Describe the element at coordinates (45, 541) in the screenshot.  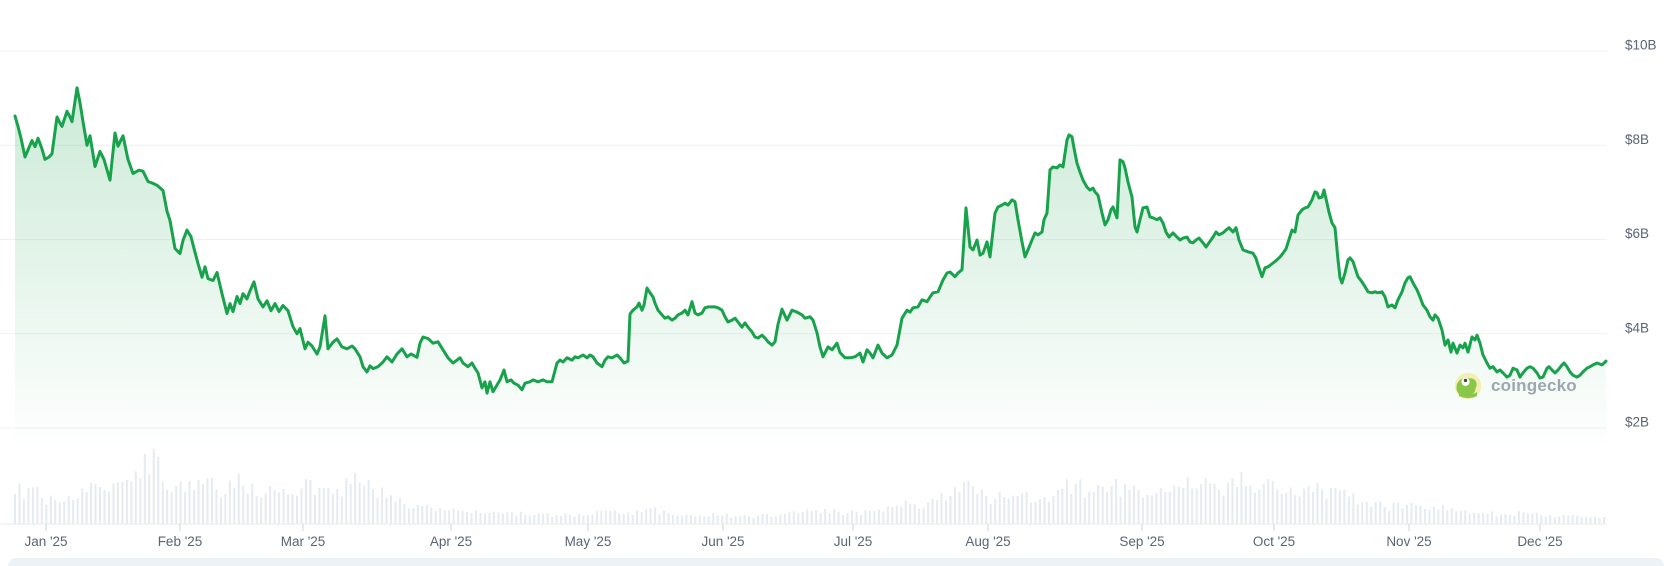
I see `x-axis-label-1: Jan '25` at that location.